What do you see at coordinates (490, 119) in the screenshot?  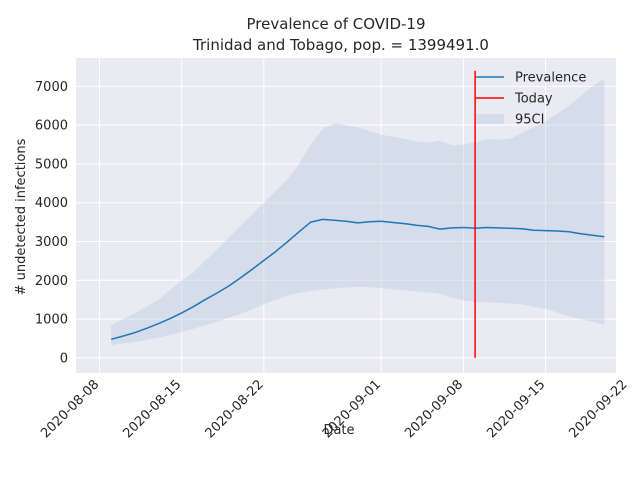 I see `legend-swatch` at bounding box center [490, 119].